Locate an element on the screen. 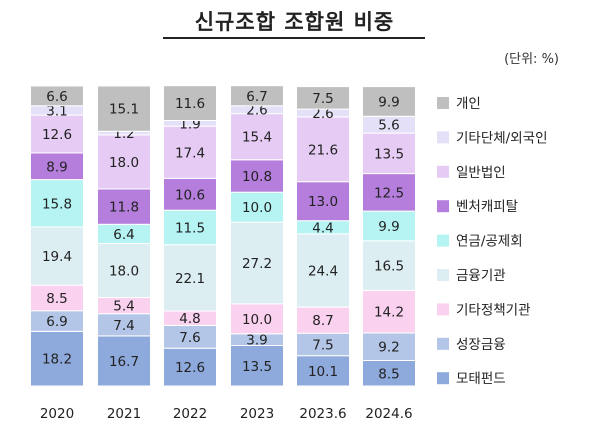 This screenshot has width=589, height=437. data-label: 6.4 is located at coordinates (123, 235).